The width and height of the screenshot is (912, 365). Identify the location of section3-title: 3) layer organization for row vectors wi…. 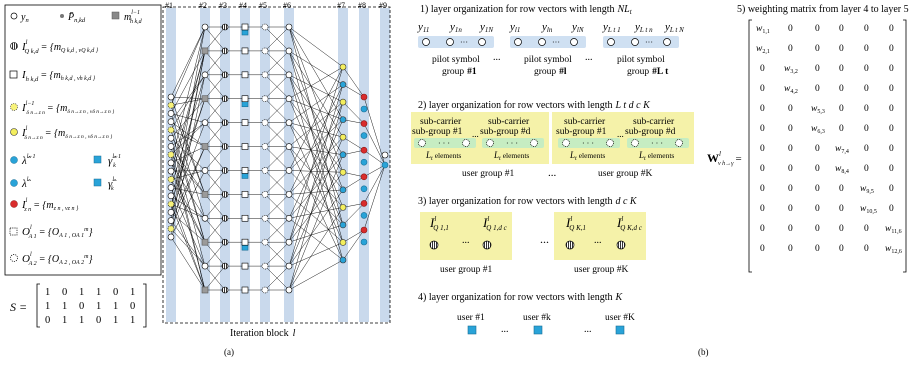
(528, 201).